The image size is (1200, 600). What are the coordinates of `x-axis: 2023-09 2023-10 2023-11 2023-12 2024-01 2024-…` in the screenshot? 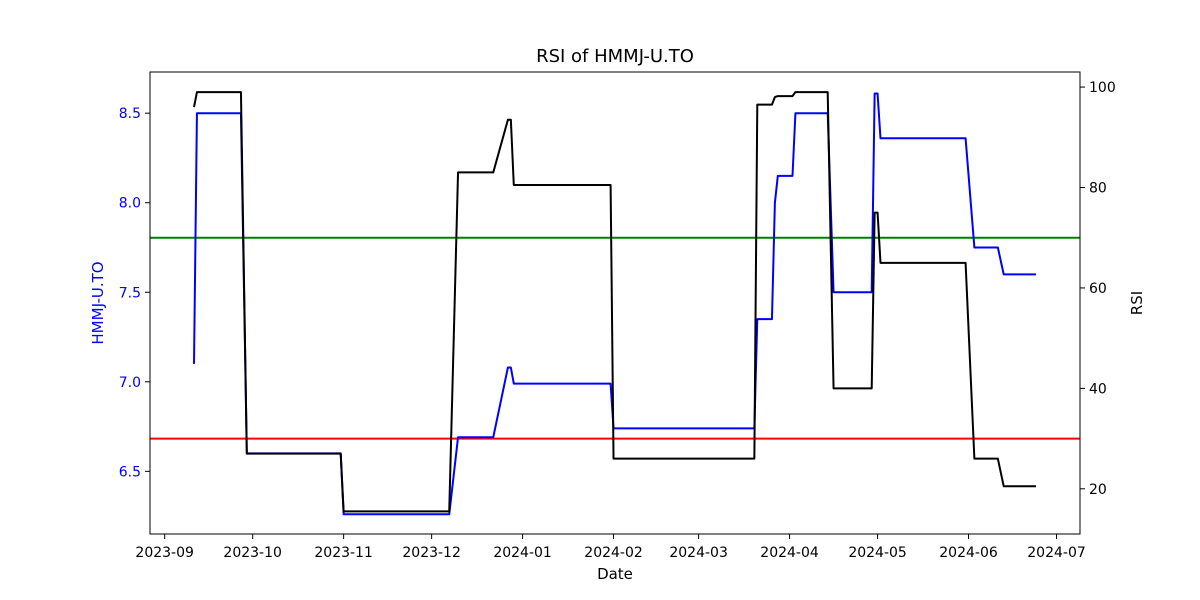 It's located at (610, 547).